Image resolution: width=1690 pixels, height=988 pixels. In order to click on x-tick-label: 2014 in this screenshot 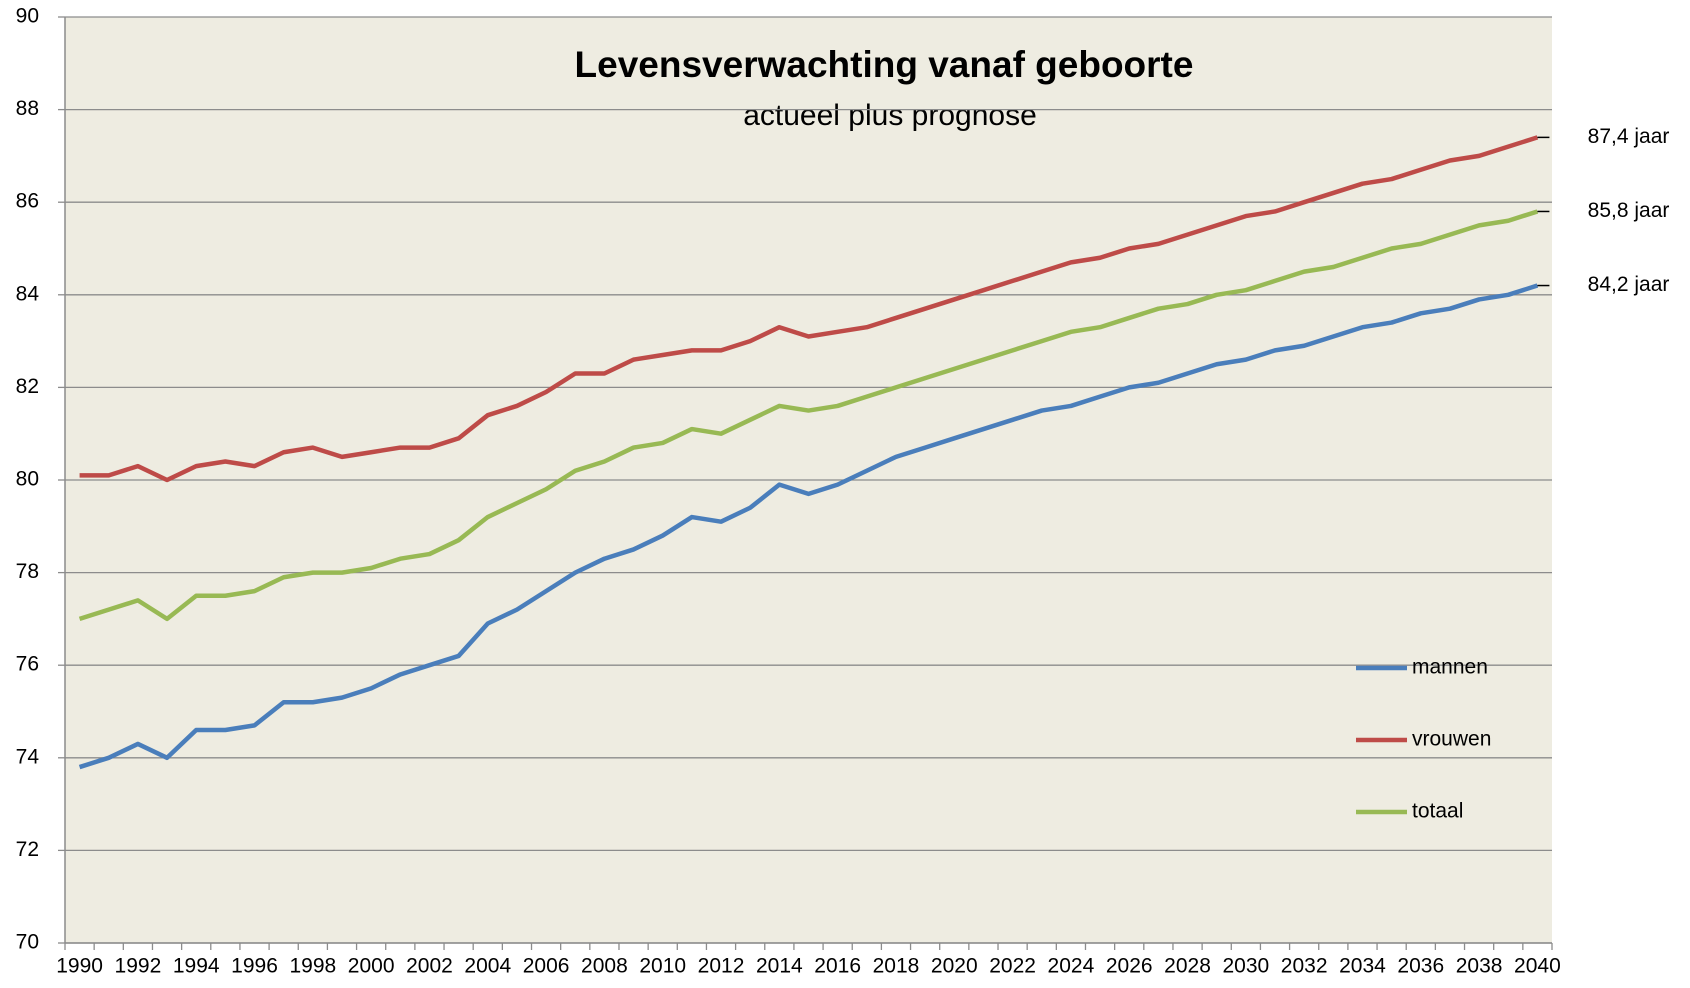, I will do `click(779, 966)`.